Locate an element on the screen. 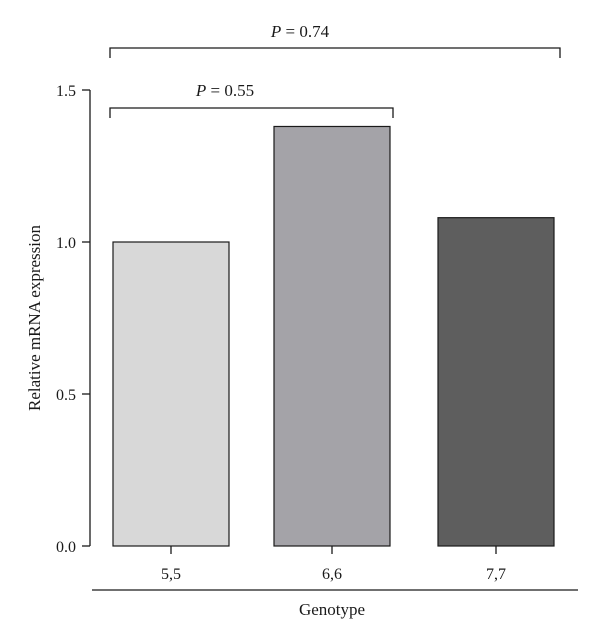  p-value-label: P = 0.55 is located at coordinates (224, 90).